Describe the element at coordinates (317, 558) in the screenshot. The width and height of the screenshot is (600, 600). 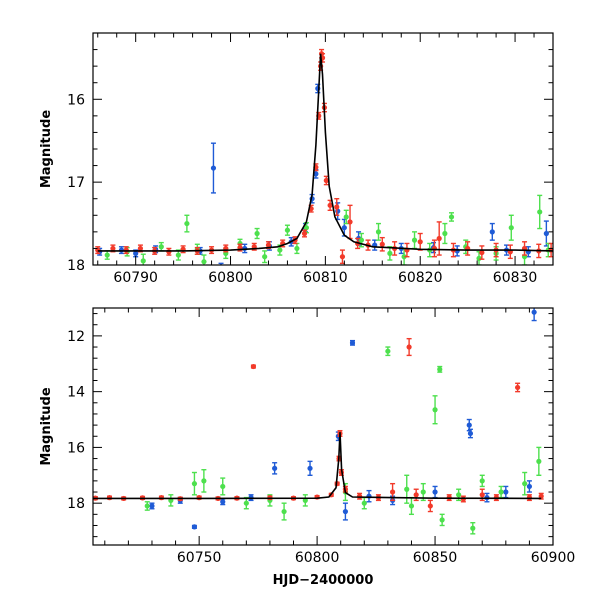
I see `x-tick-label: 60800` at that location.